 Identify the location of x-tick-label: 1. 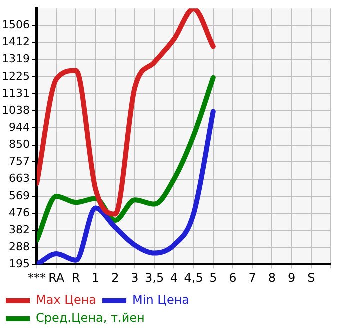
(96, 277).